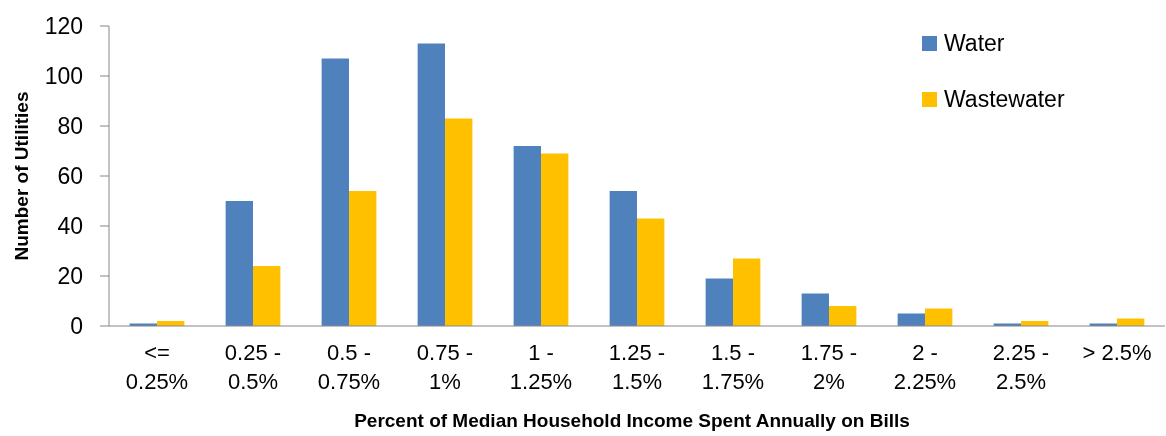  What do you see at coordinates (541, 367) in the screenshot?
I see `x-tick-label: 1 - 1.25%` at bounding box center [541, 367].